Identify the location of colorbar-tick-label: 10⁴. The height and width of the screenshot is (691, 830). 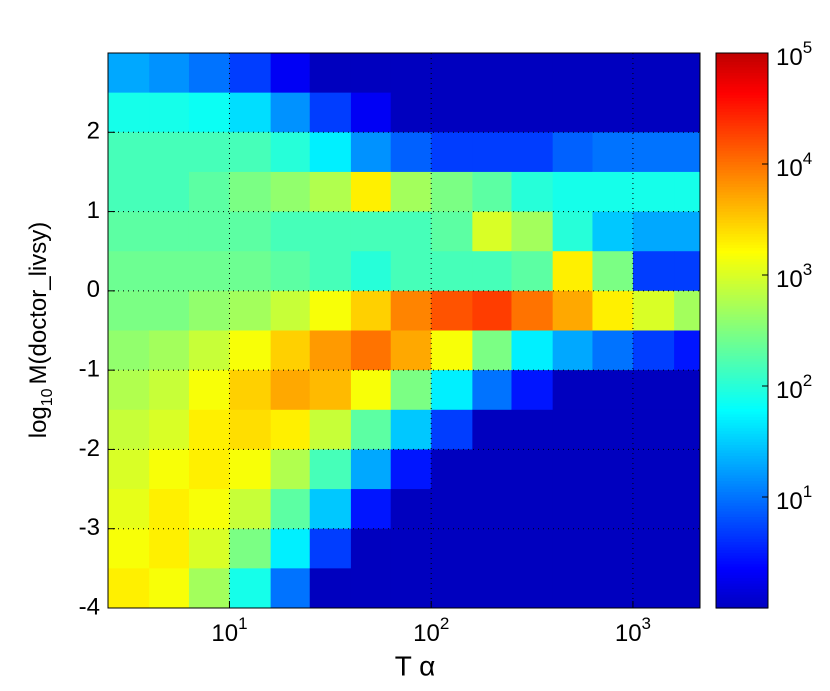
(794, 165).